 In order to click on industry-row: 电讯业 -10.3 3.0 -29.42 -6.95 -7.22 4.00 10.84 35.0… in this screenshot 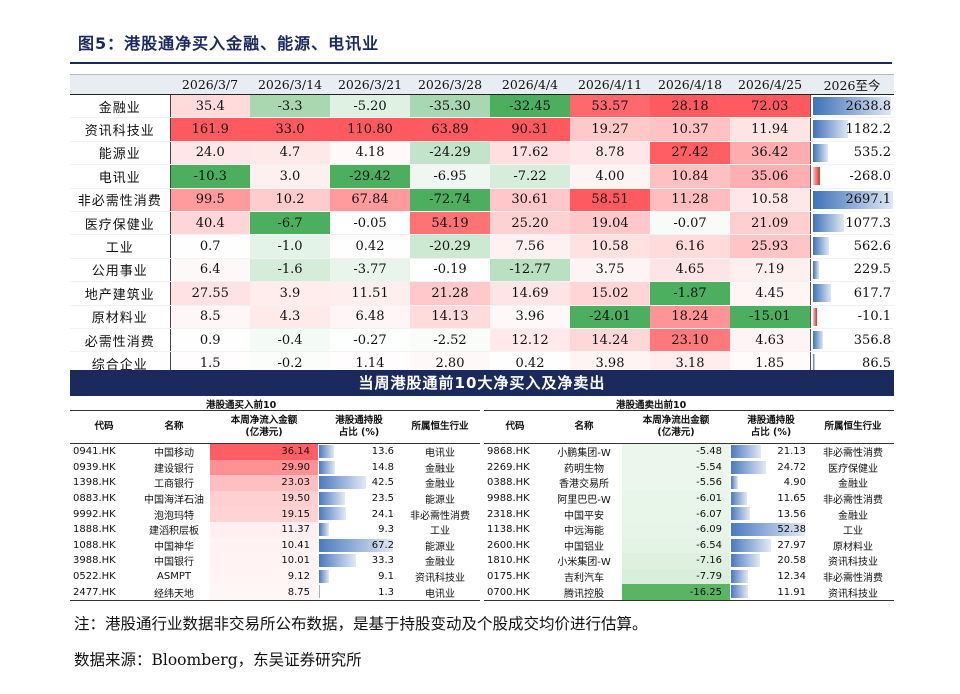, I will do `click(482, 176)`.